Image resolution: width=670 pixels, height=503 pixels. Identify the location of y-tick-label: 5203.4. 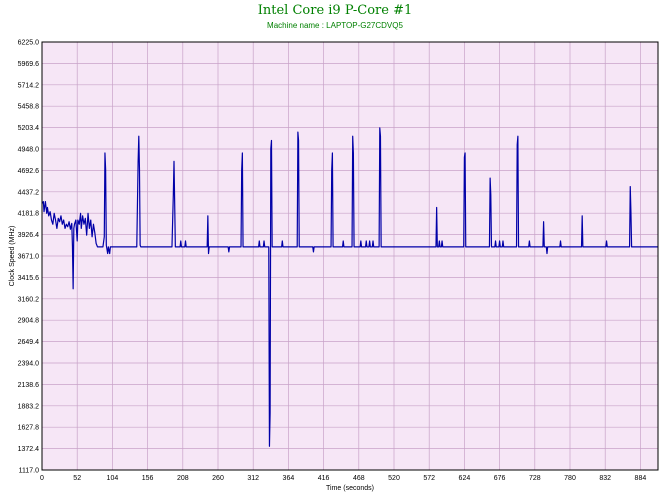
(29, 128).